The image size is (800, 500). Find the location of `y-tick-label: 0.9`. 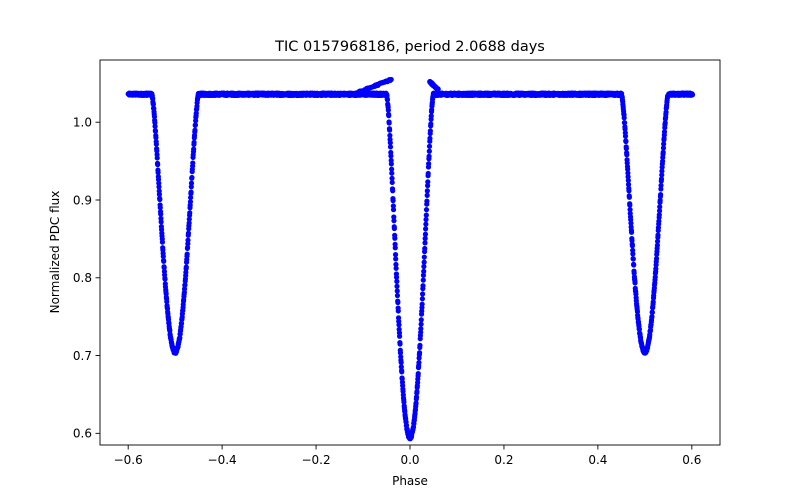

y-tick-label: 0.9 is located at coordinates (82, 200).